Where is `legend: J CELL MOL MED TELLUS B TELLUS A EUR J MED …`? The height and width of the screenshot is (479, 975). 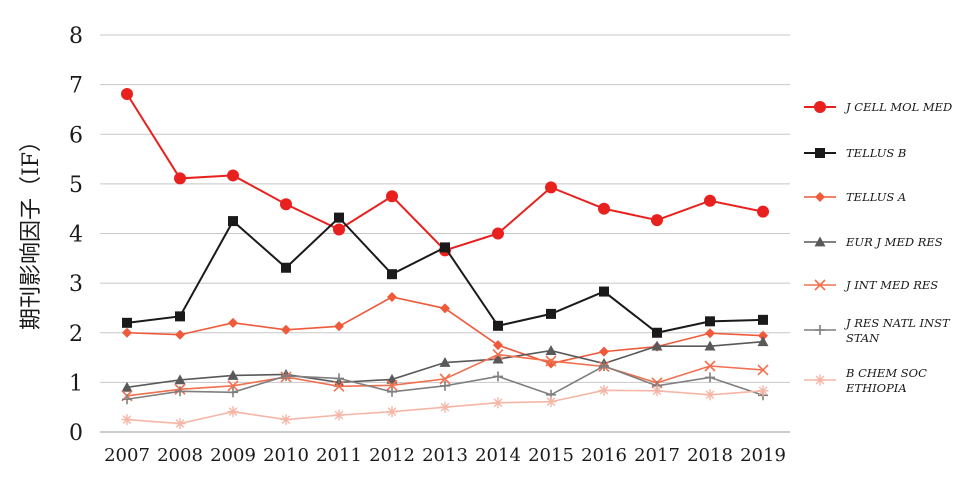 legend: J CELL MOL MED TELLUS B TELLUS A EUR J MED … is located at coordinates (878, 247).